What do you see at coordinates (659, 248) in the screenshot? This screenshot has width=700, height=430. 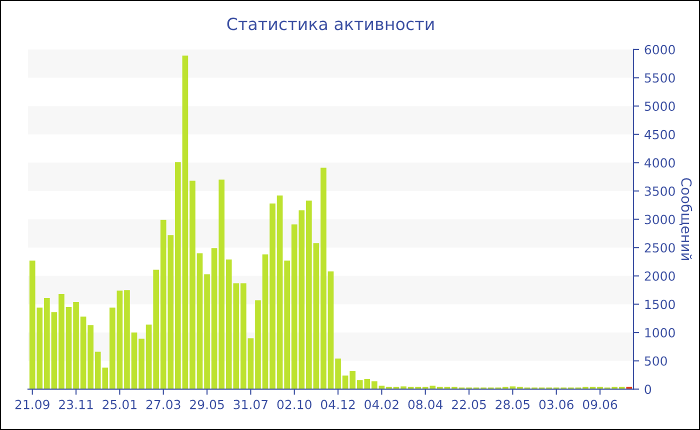 I see `y-tick-label: 2500` at bounding box center [659, 248].